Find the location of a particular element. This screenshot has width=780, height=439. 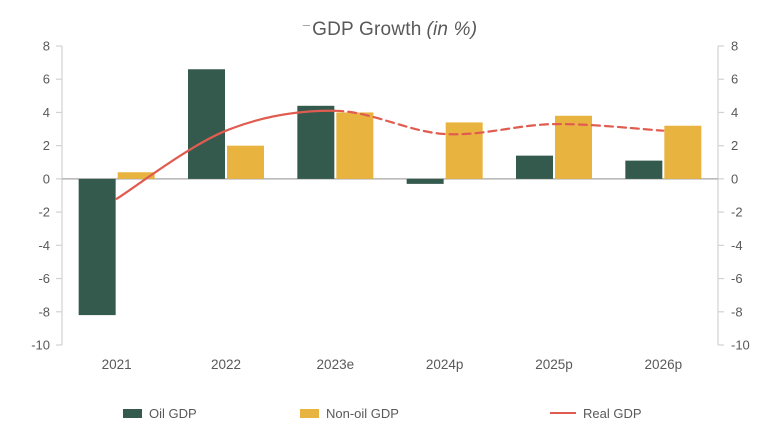

y-tick-label-right: -4 is located at coordinates (737, 245).